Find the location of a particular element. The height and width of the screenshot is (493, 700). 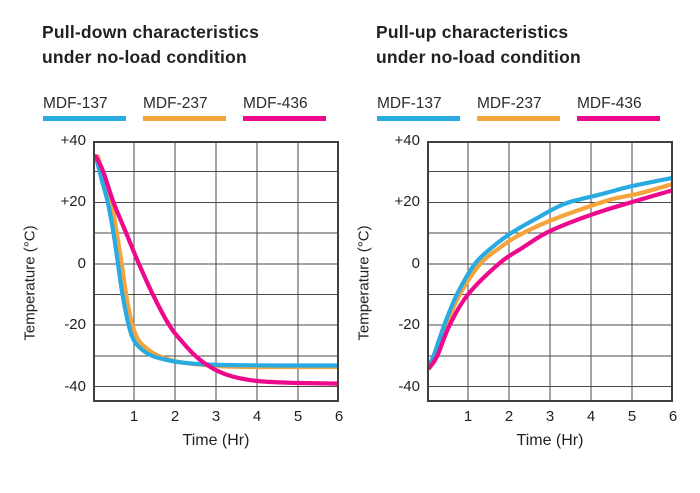

pulldown-legend: MDF-137 MDF-237 MDF-436 is located at coordinates (198, 108).